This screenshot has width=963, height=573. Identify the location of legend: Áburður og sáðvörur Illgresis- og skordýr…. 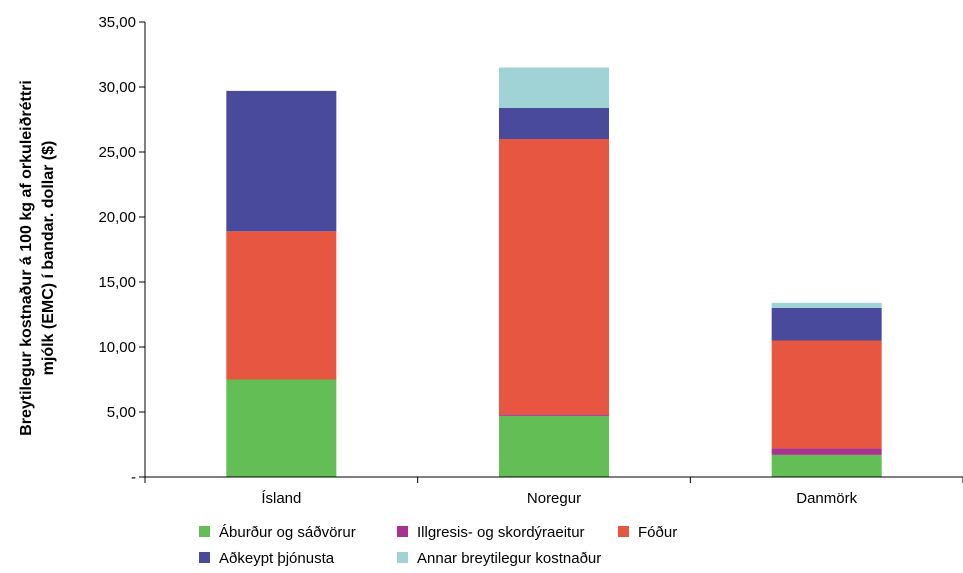
(438, 545).